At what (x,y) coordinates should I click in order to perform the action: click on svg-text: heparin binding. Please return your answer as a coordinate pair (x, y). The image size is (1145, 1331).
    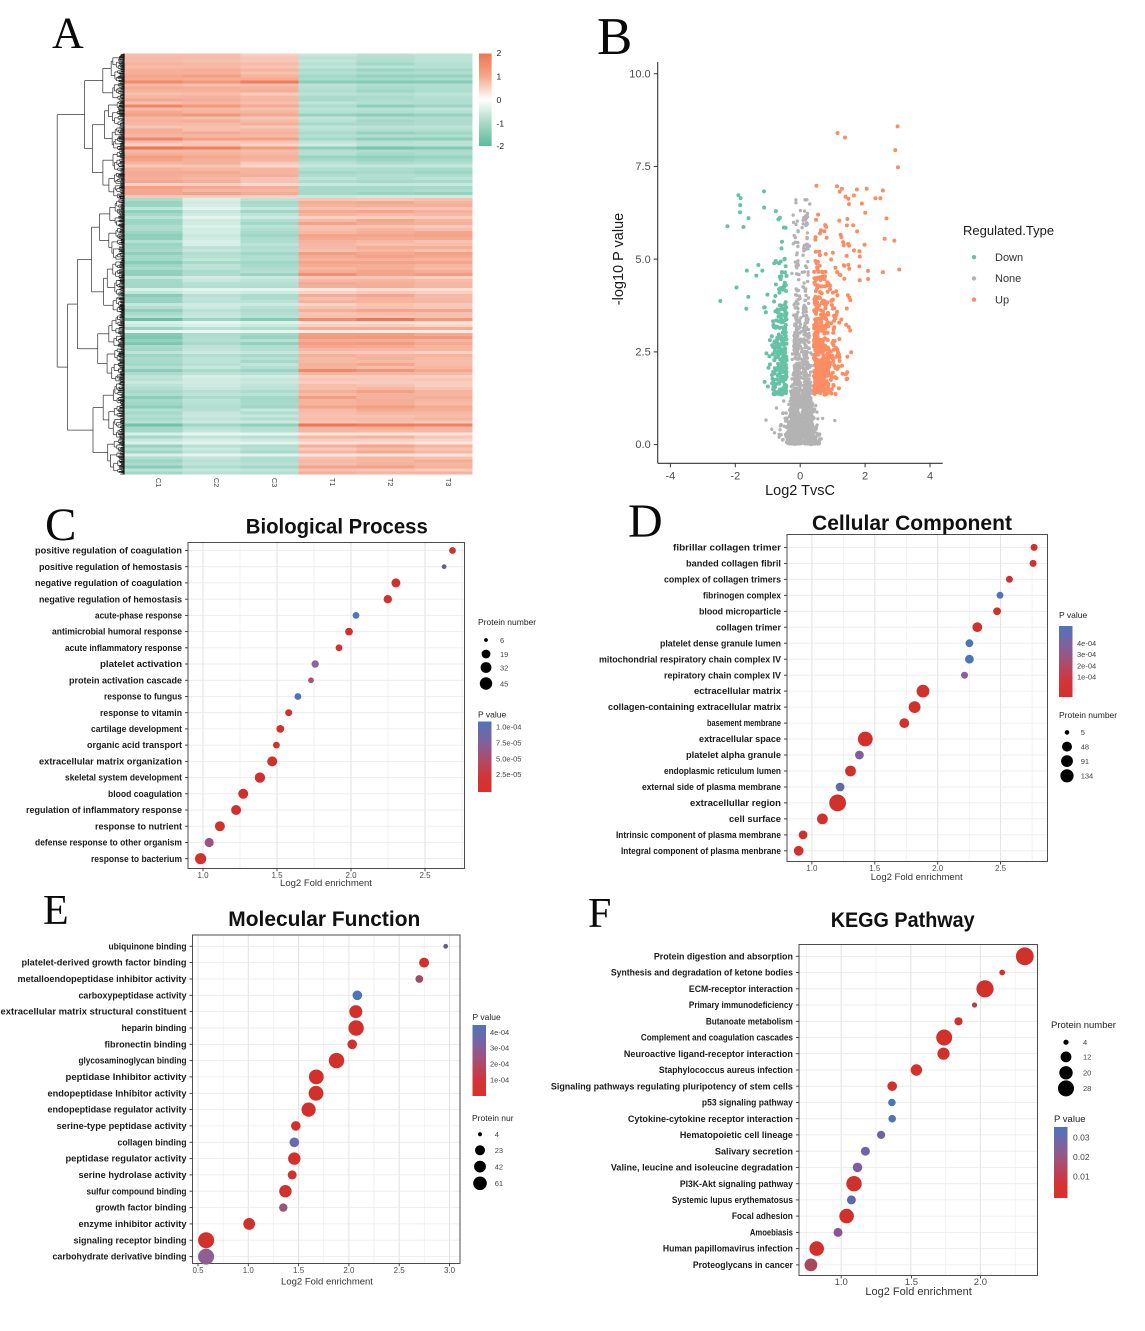
    Looking at the image, I should click on (154, 1028).